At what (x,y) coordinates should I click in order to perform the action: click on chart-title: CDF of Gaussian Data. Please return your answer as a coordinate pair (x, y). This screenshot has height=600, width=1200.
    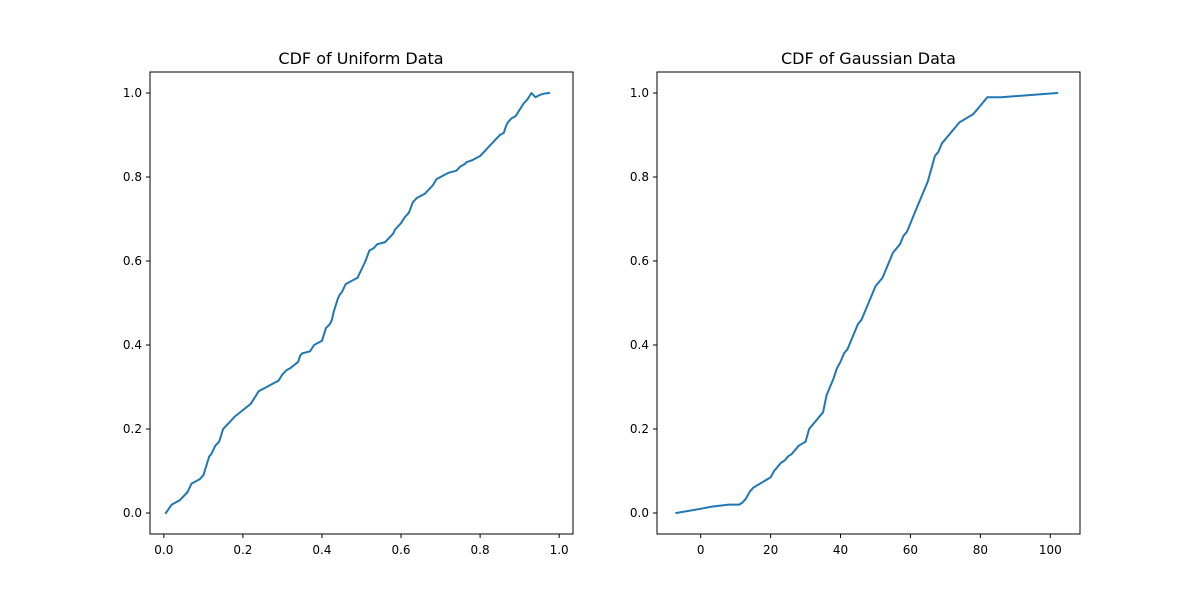
    Looking at the image, I should click on (868, 58).